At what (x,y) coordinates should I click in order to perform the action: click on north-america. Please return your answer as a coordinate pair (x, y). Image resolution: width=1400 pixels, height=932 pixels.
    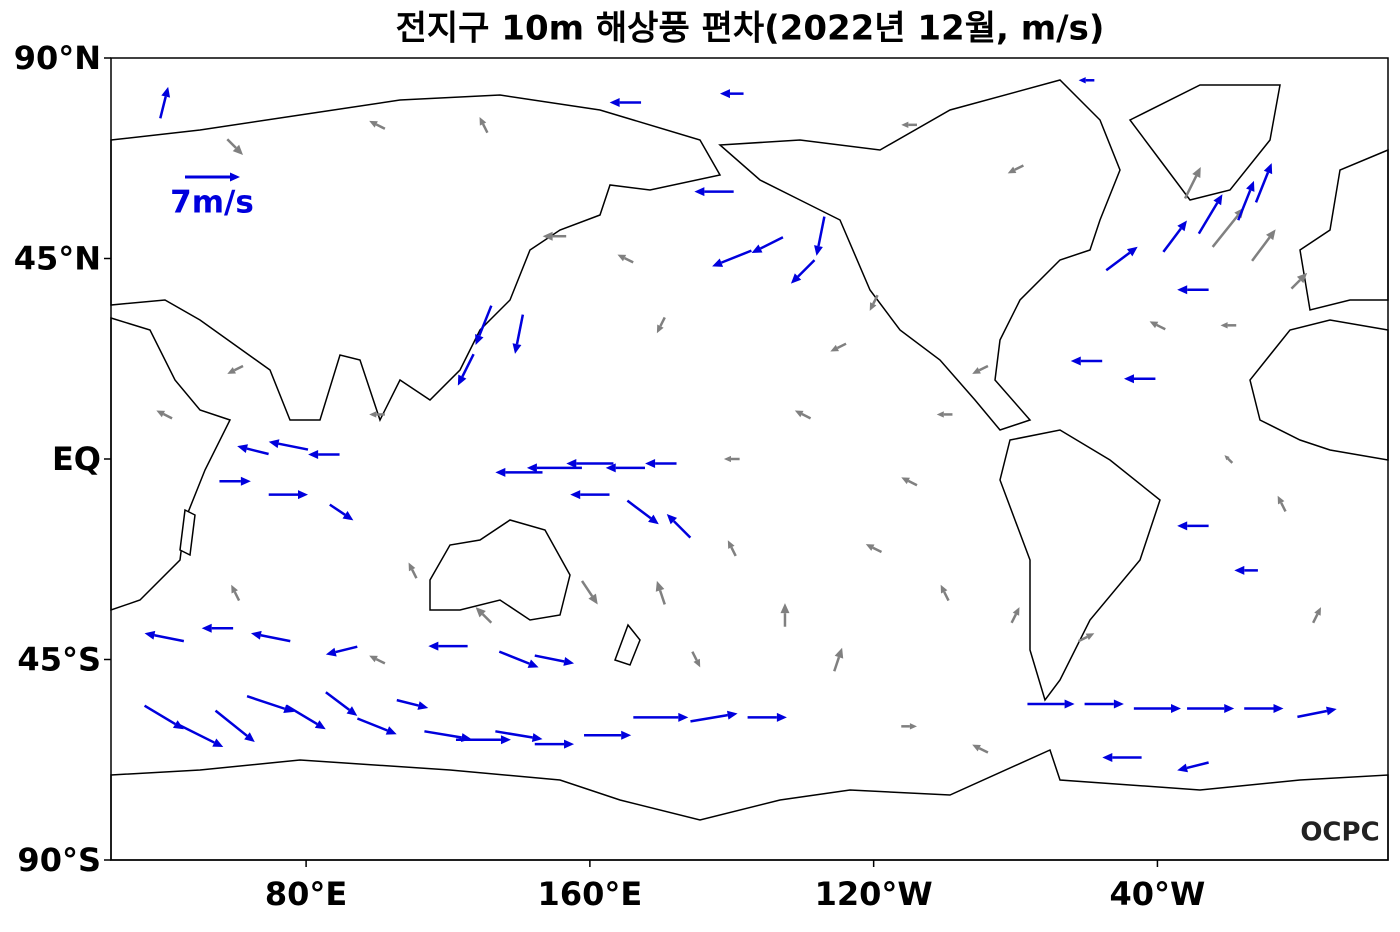
    Looking at the image, I should click on (919, 255).